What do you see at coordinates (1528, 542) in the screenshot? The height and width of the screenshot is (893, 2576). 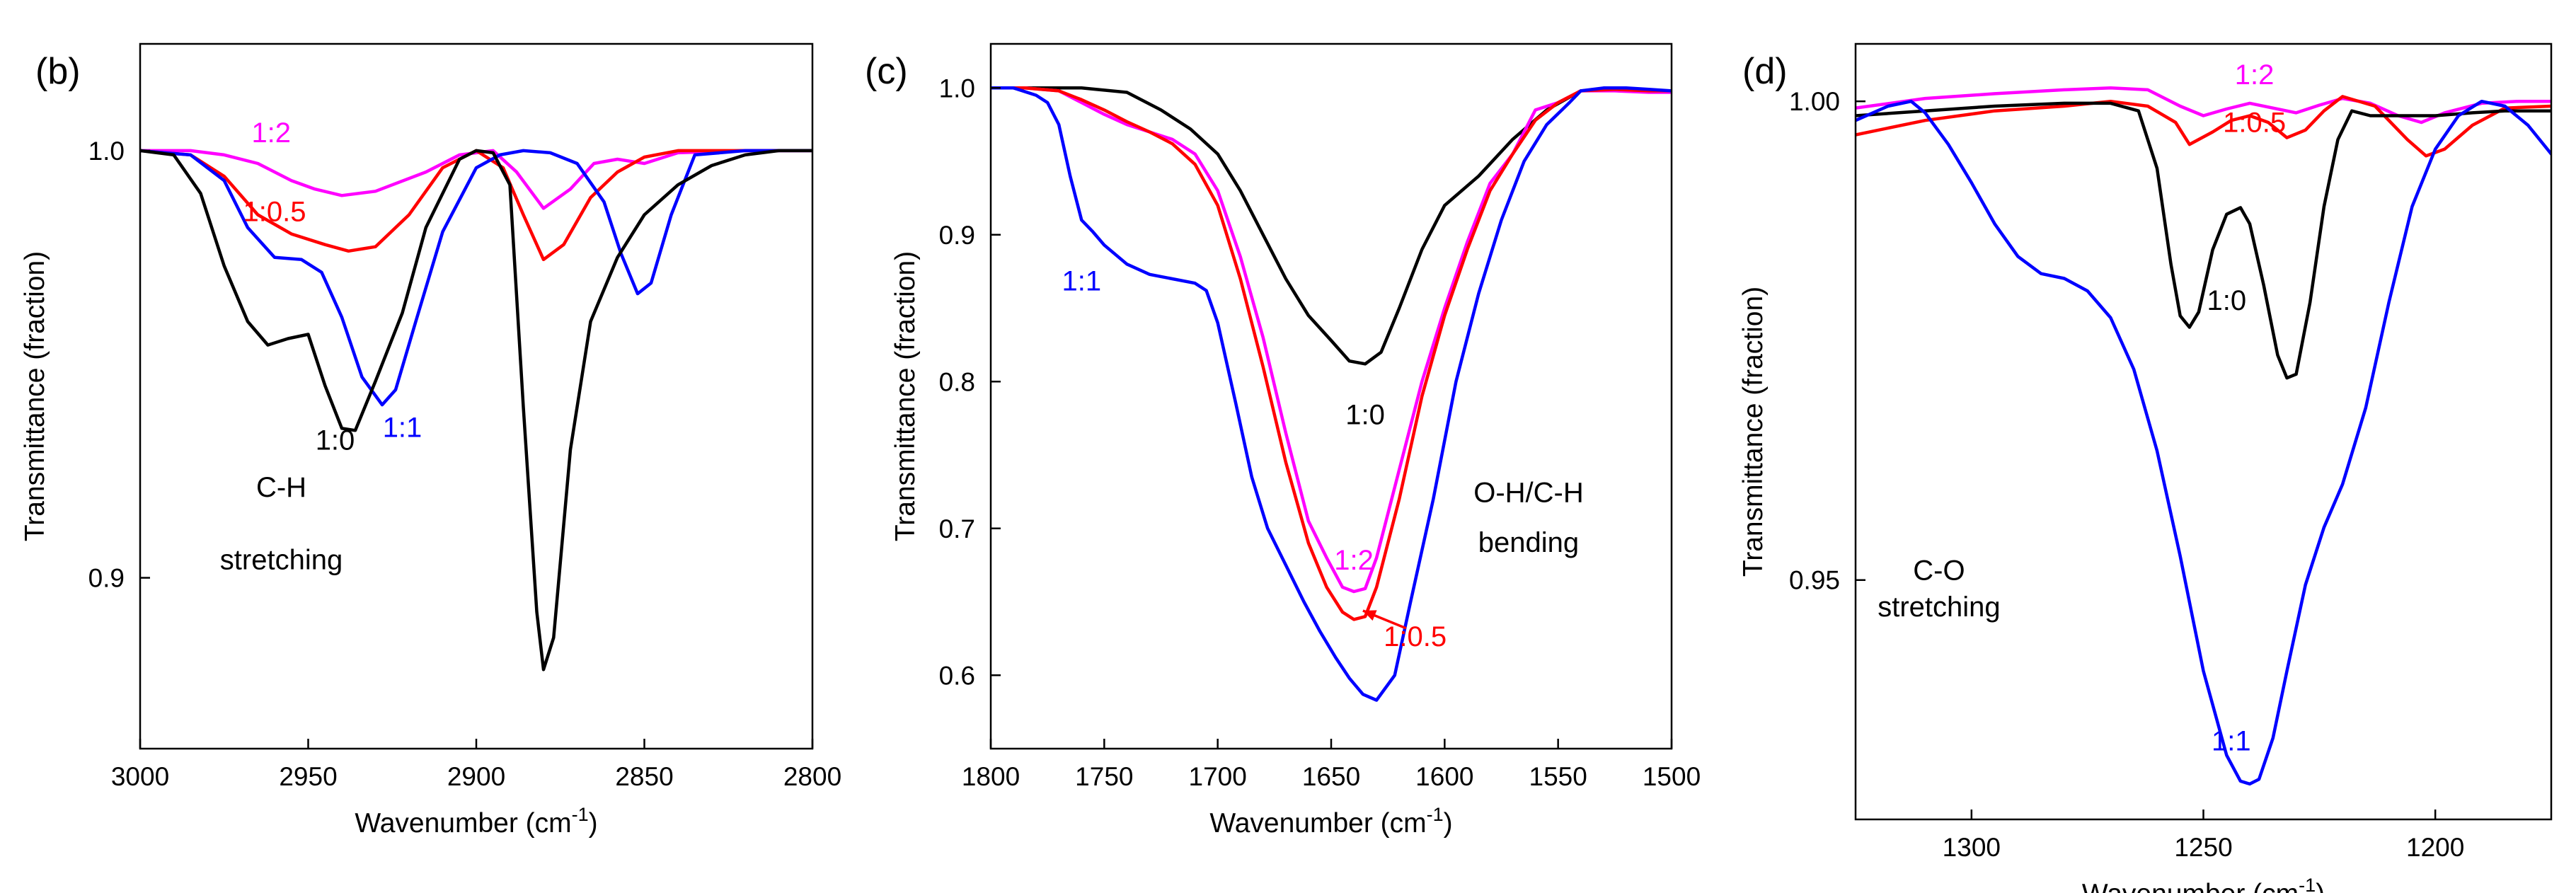 I see `annotation-label: bending` at bounding box center [1528, 542].